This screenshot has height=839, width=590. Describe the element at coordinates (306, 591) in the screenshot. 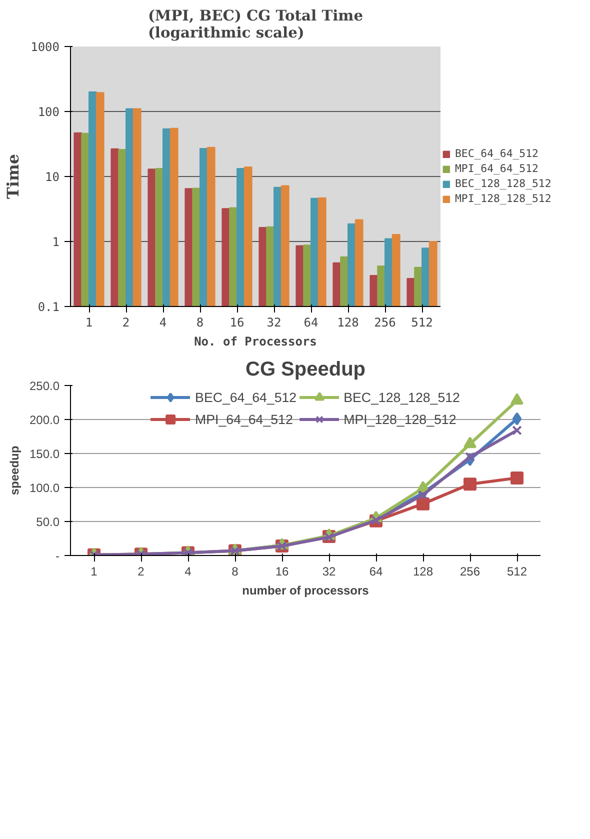

I see `x-axis-title: number of processors` at that location.